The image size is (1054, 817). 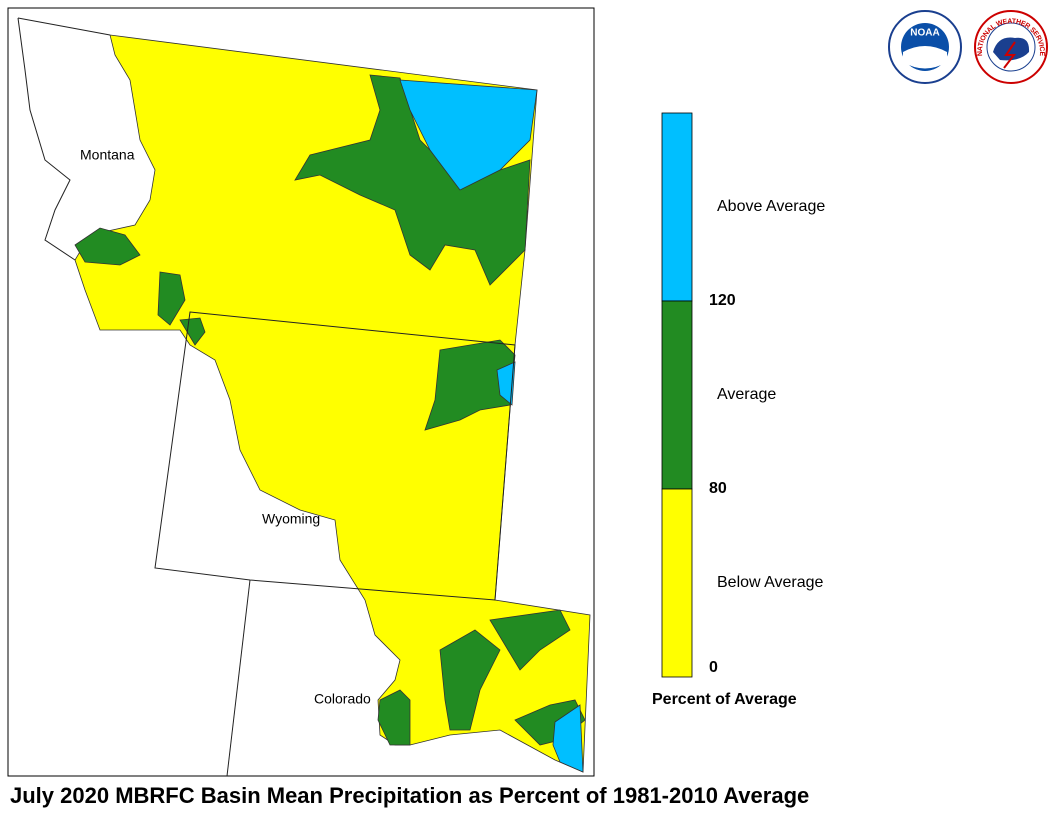 What do you see at coordinates (924, 33) in the screenshot?
I see `noaa-text: NOAA` at bounding box center [924, 33].